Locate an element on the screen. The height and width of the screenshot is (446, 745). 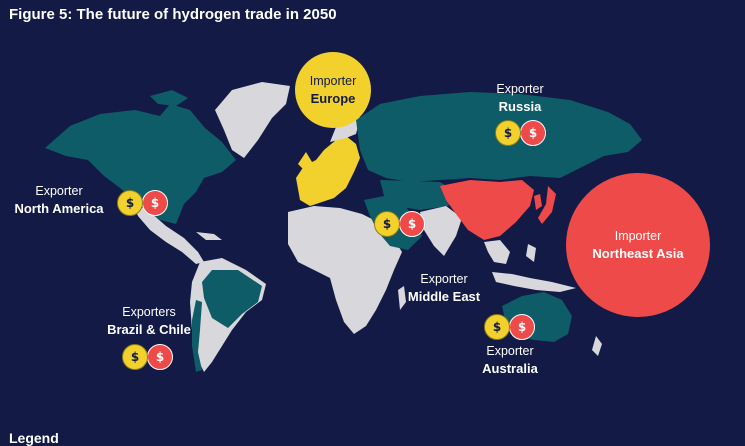
exporter-australia-role: Exporter is located at coordinates (510, 351).